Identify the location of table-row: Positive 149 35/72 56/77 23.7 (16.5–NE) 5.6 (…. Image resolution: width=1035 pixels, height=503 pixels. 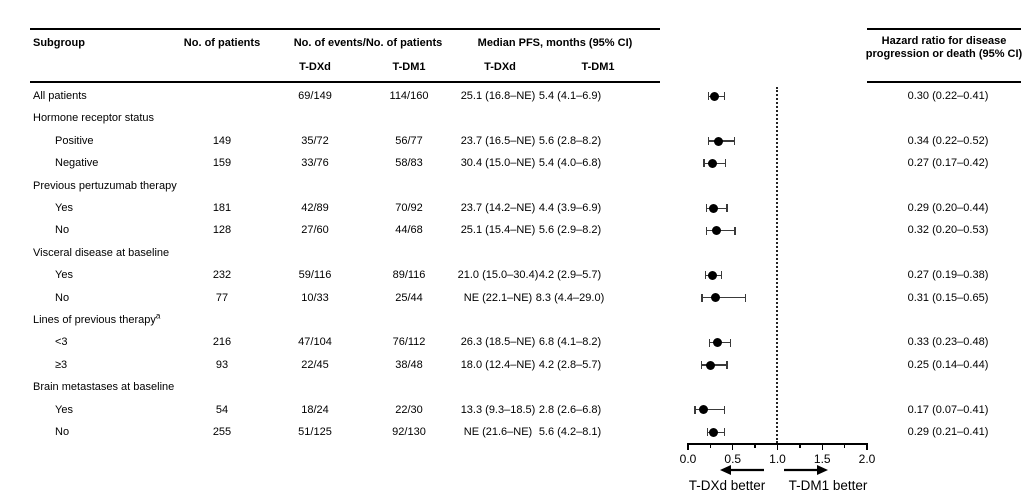
(517, 141).